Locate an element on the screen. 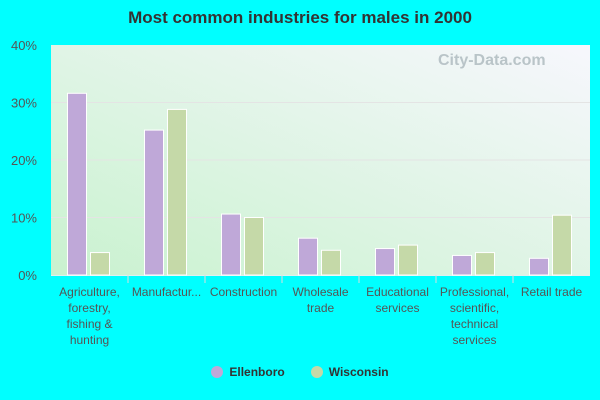  x-category-label: Retail trade is located at coordinates (552, 292).